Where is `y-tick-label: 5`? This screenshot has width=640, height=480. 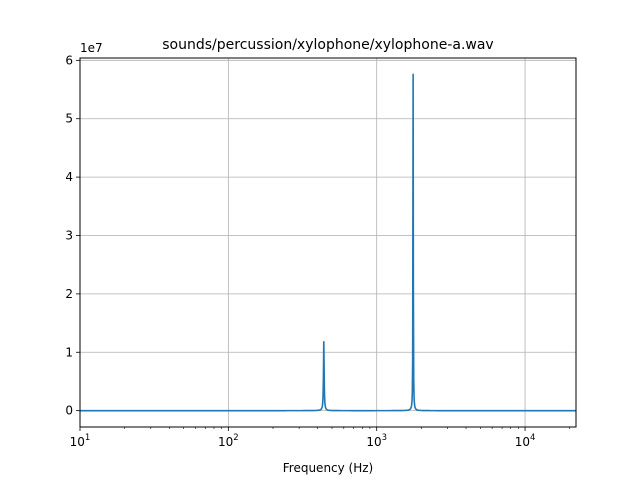
y-tick-label: 5 is located at coordinates (69, 119).